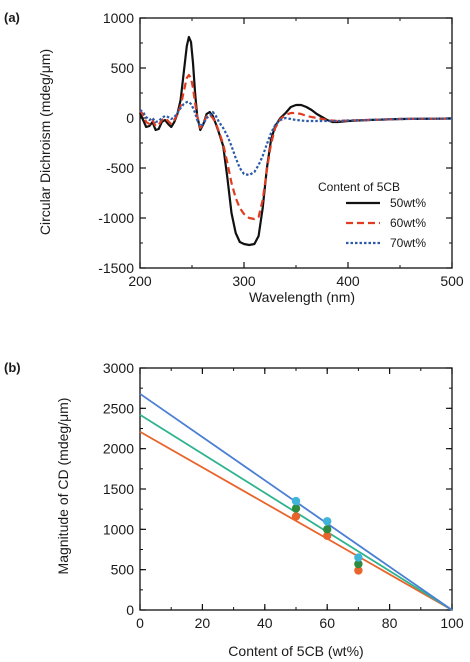 This screenshot has height=662, width=470. I want to click on panel-a-y-axis-label: Circular Dichroism (mdeg/μm), so click(45, 142).